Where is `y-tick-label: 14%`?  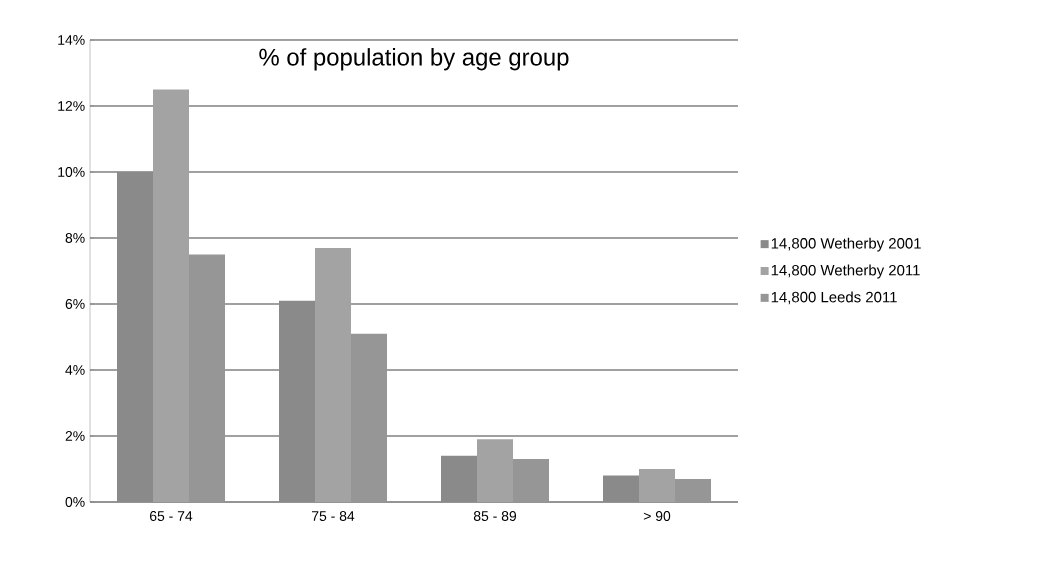
y-tick-label: 14% is located at coordinates (71, 40).